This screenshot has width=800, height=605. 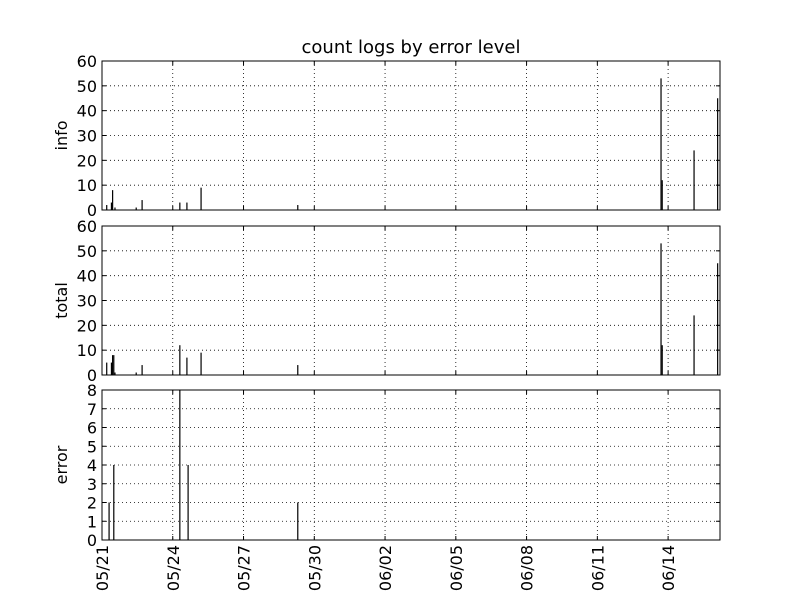 I want to click on y-tick-label: 7, so click(x=92, y=409).